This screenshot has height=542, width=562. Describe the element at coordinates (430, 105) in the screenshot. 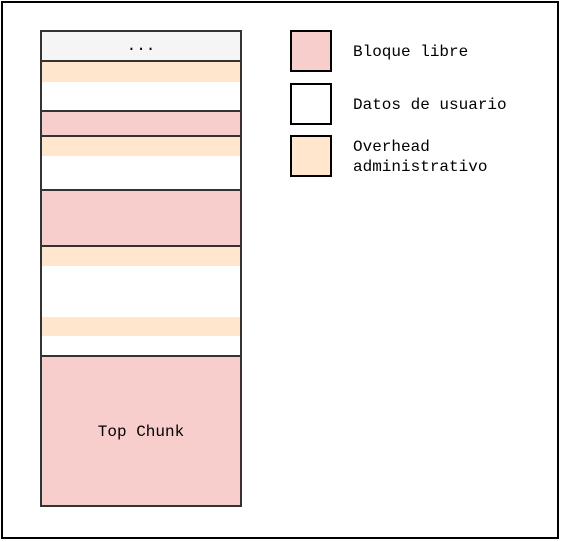

I see `legend-user-label: Datos de usuario` at that location.